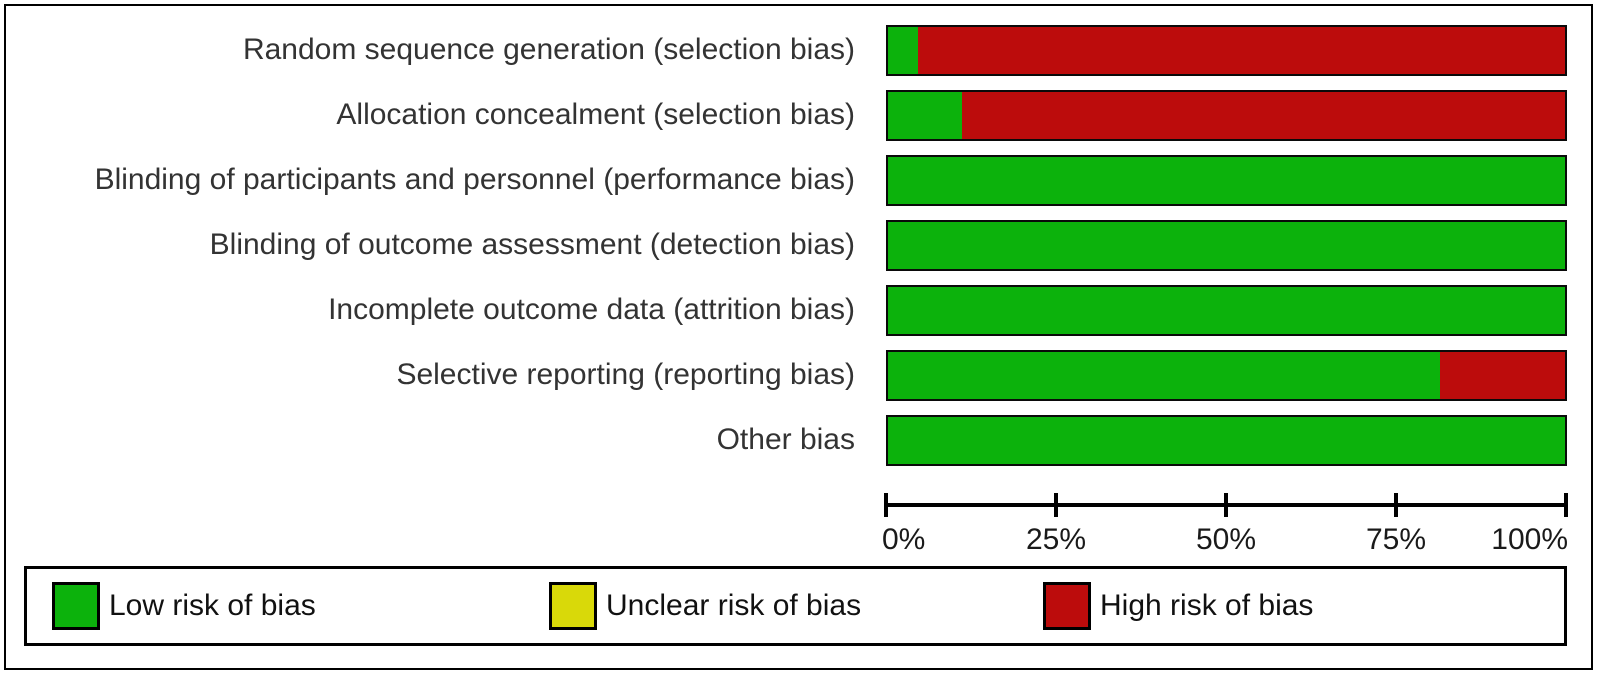 The image size is (1597, 674). Describe the element at coordinates (1226, 539) in the screenshot. I see `axis-tick-label: 50%` at that location.